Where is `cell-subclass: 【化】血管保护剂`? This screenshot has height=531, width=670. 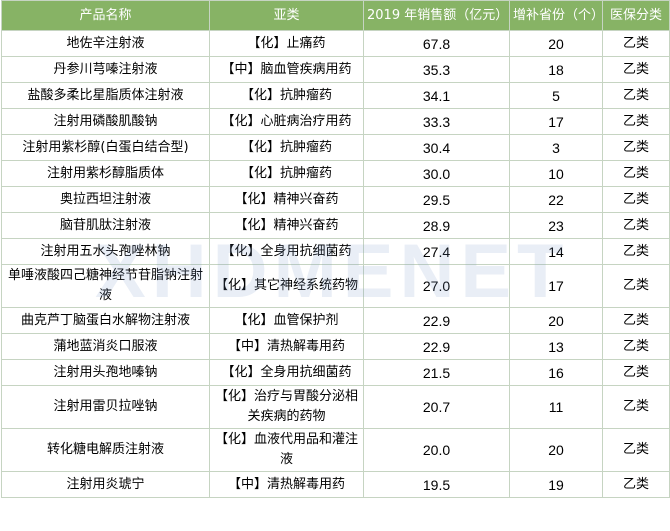
cell-subclass: 【化】血管保护剂 is located at coordinates (286, 320).